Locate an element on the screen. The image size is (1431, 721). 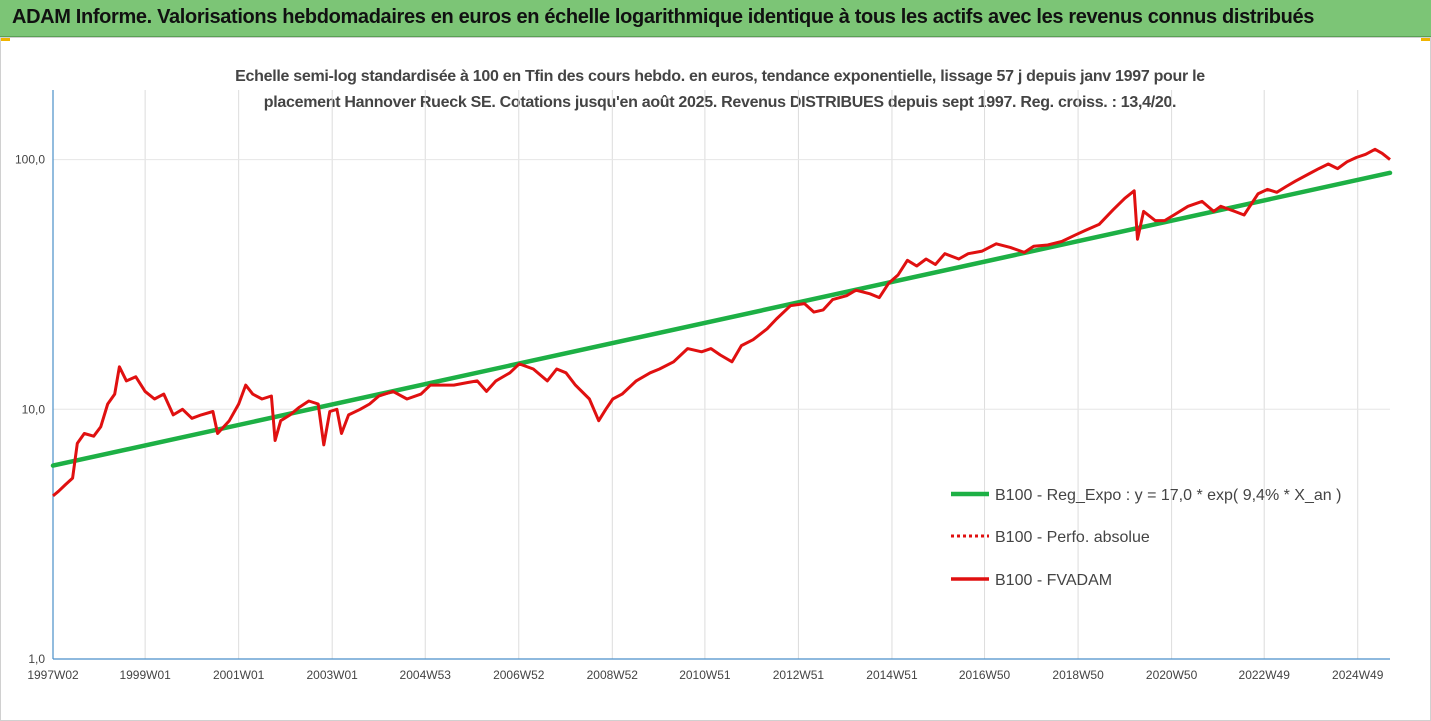
x-tick-label: 2010W51 is located at coordinates (705, 675).